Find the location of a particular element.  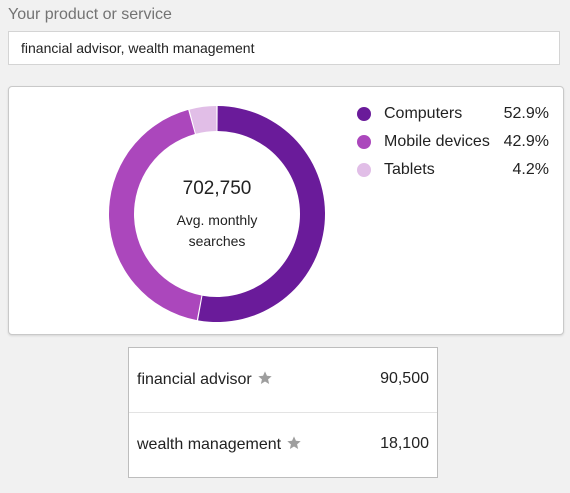

avg-monthly-searches-caption: Avg. monthly searches is located at coordinates (217, 230).